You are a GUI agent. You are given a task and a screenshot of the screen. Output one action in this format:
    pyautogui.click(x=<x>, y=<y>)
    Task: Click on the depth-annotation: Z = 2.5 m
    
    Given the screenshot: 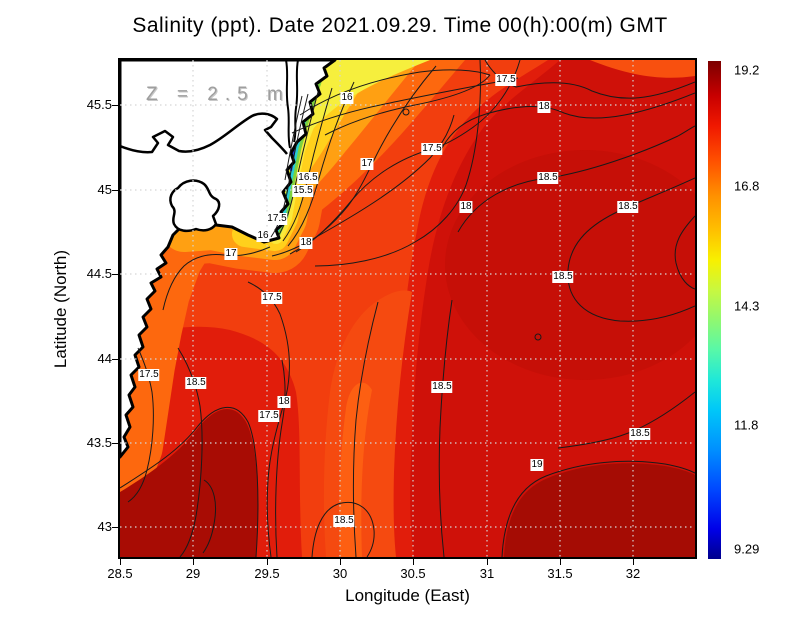 What is the action you would take?
    pyautogui.click(x=218, y=94)
    